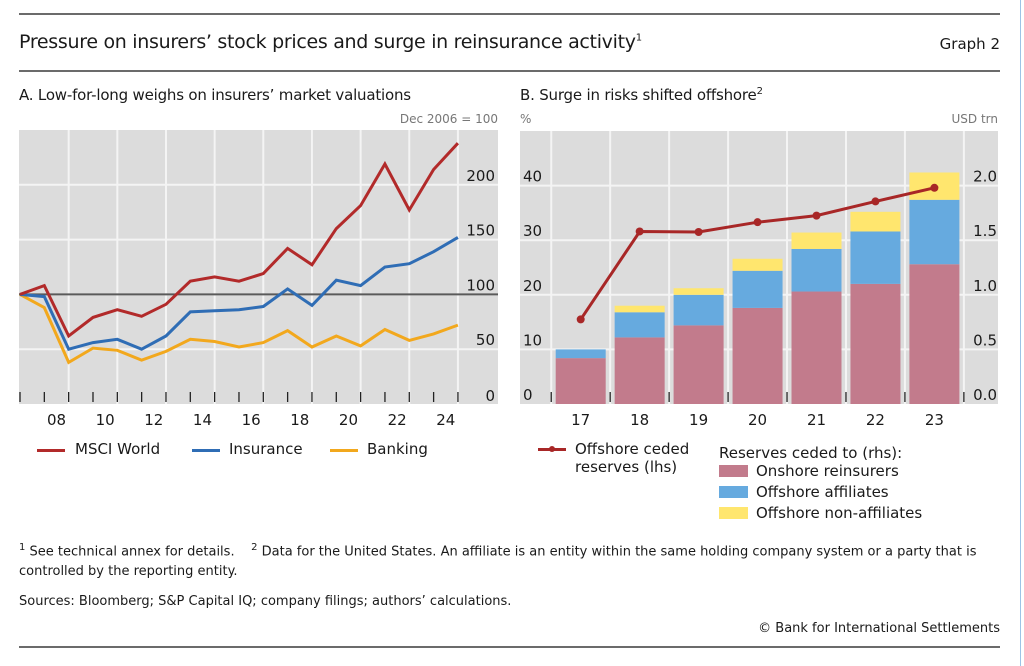 Image resolution: width=1024 pixels, height=666 pixels. Describe the element at coordinates (969, 44) in the screenshot. I see `graph-number: Graph 2` at that location.